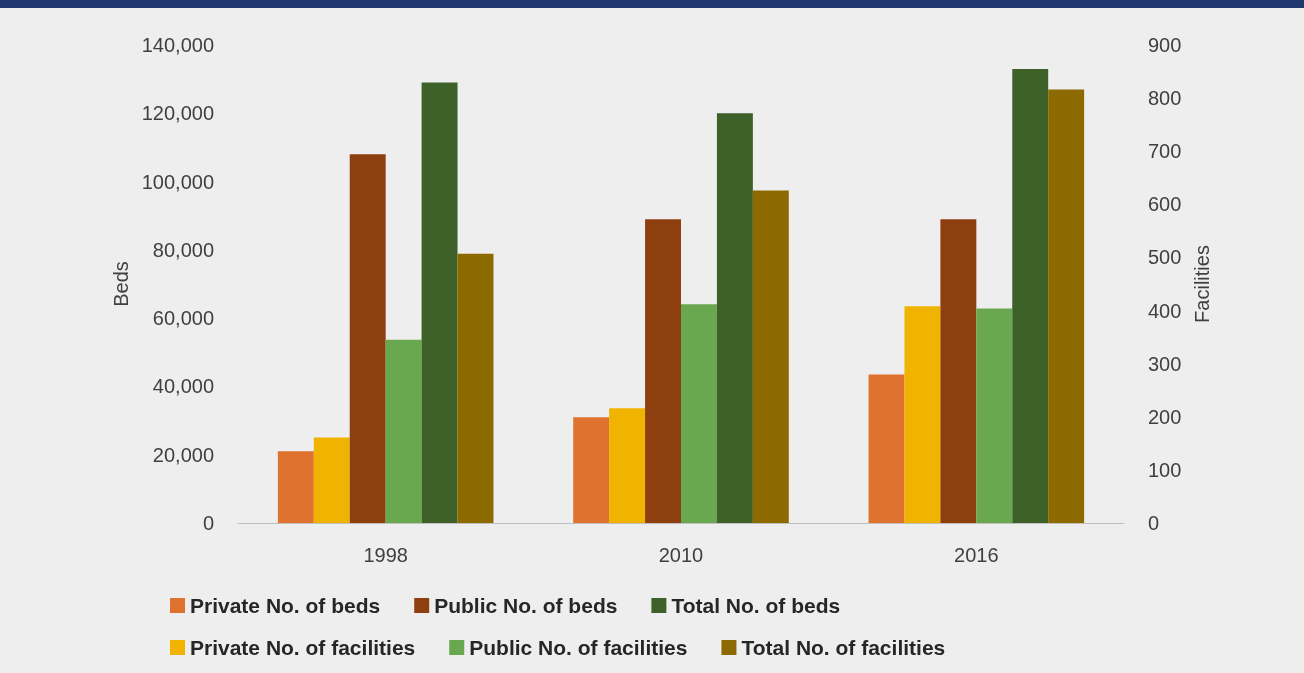 This screenshot has height=673, width=1304. Describe the element at coordinates (1165, 45) in the screenshot. I see `y2-tick-label: 900` at that location.